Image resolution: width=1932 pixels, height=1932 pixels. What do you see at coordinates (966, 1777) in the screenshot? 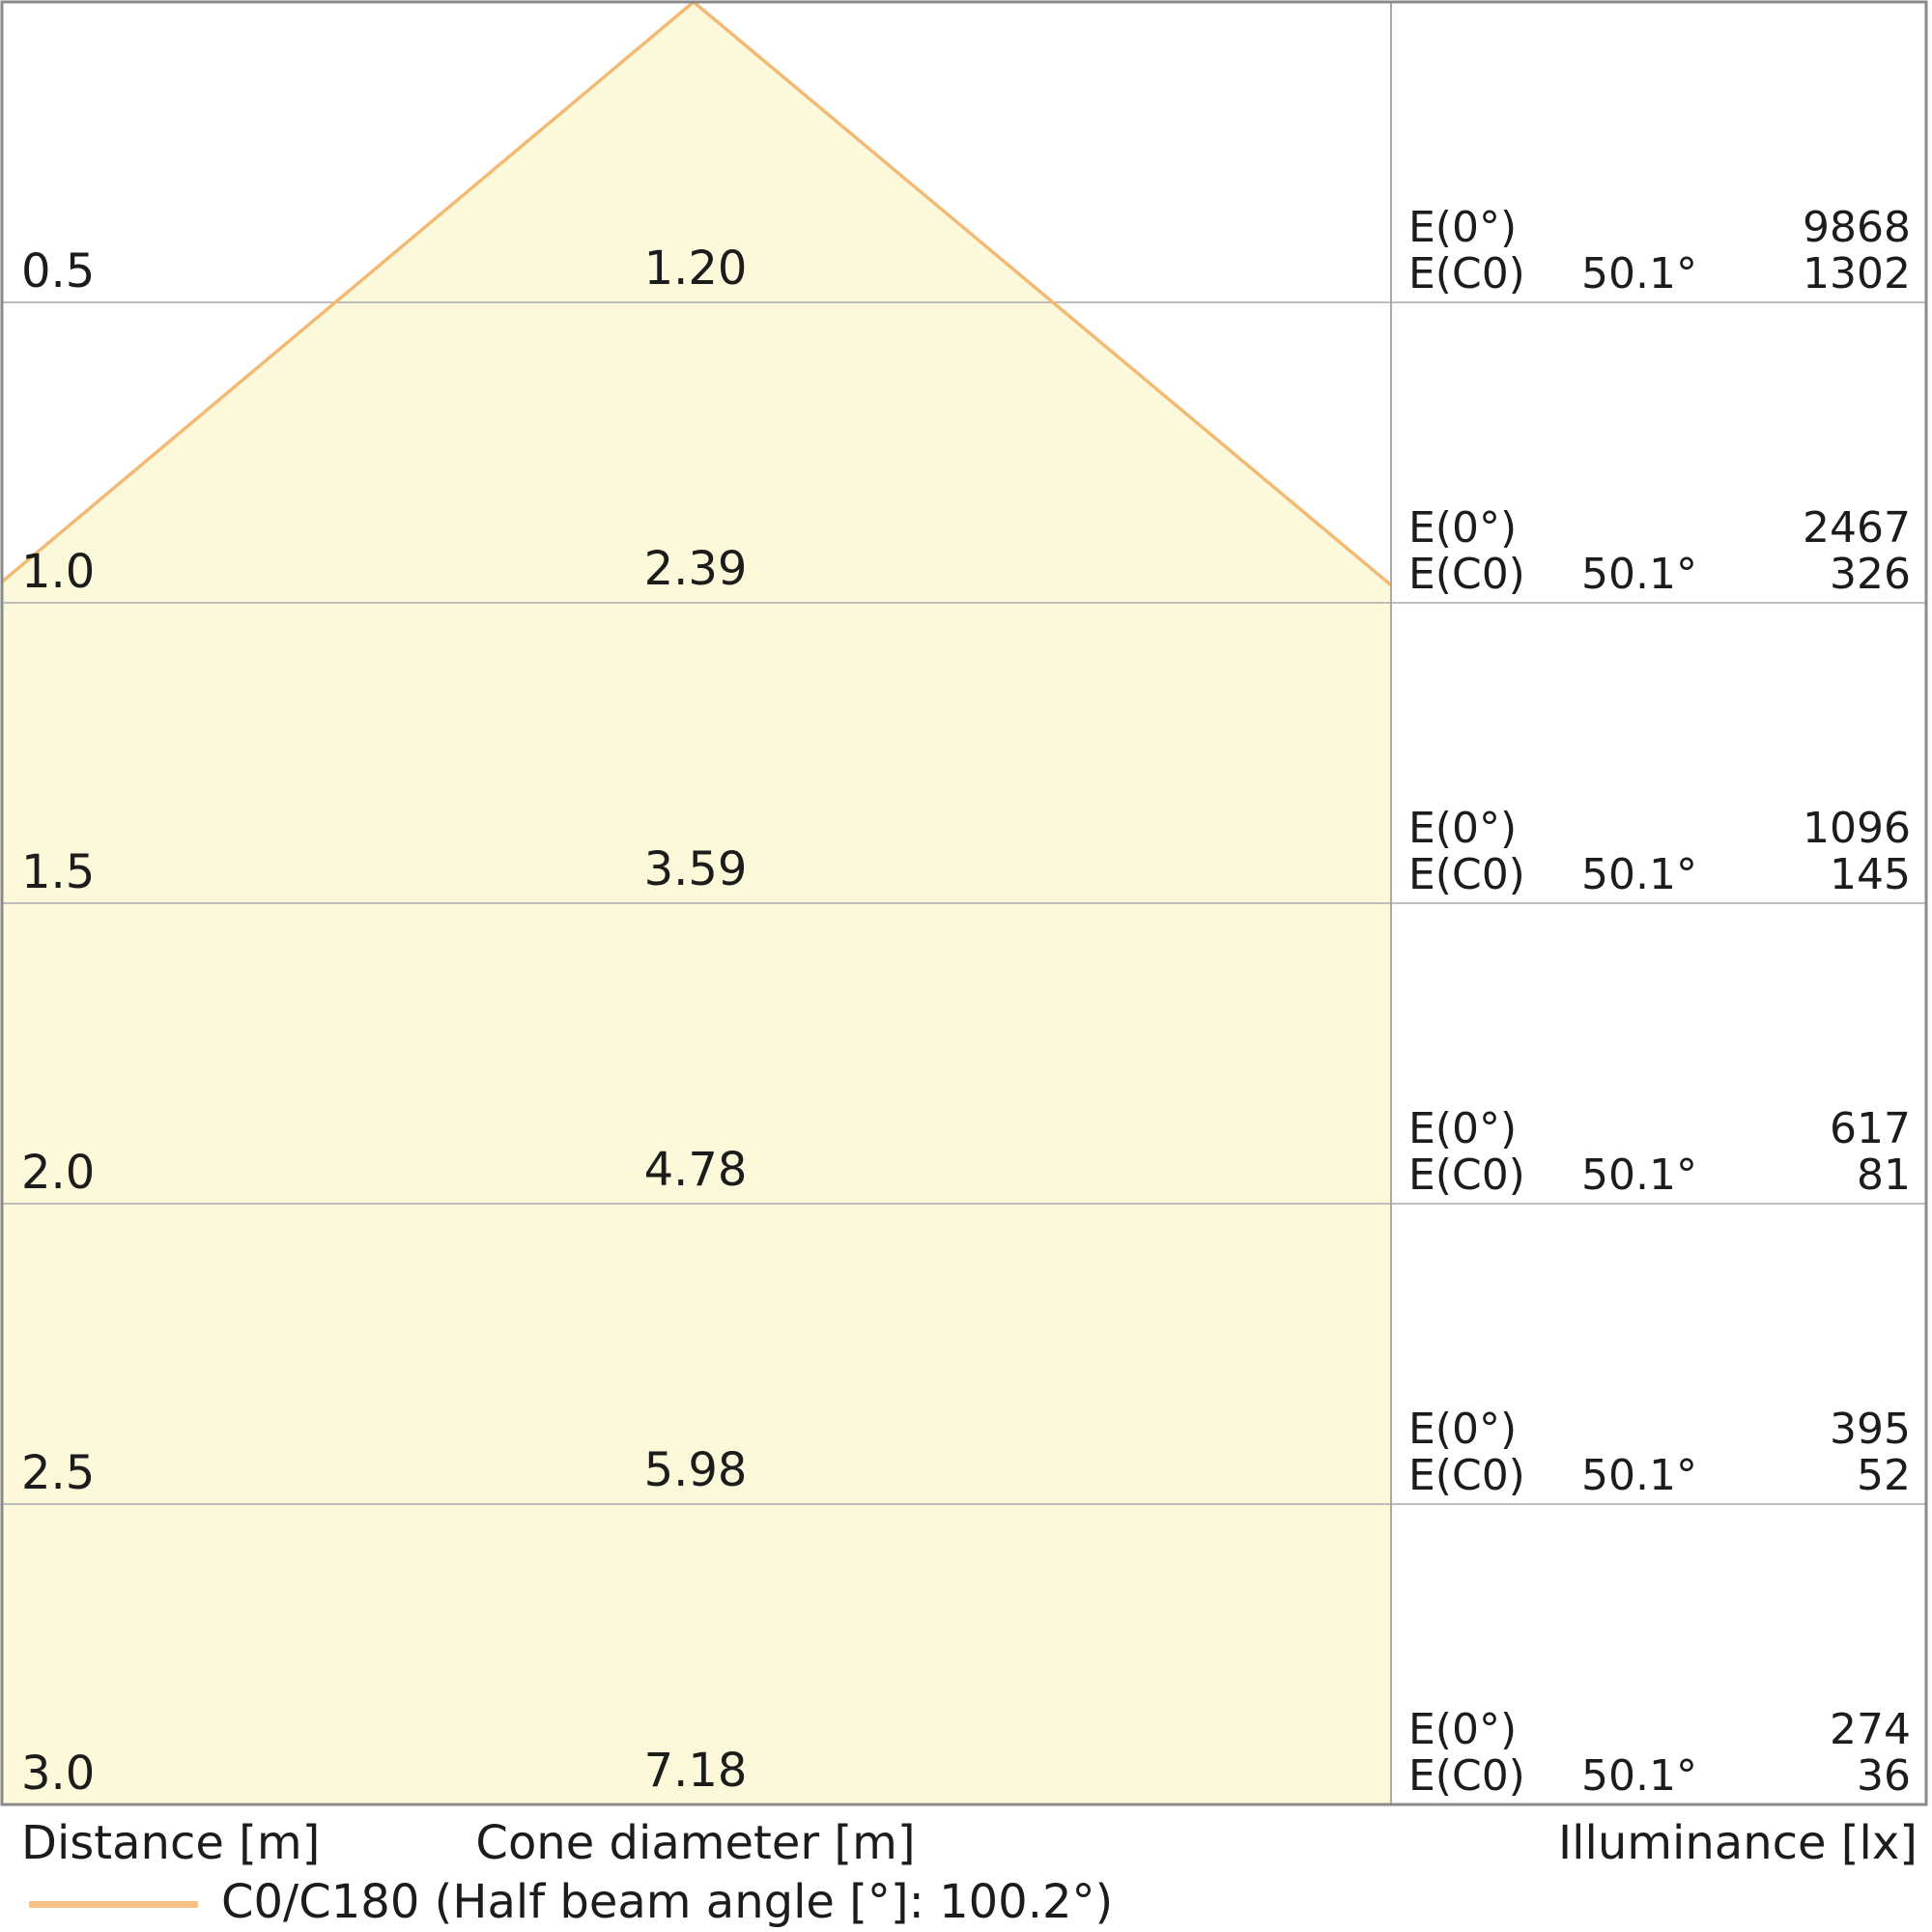
I see `ec0-line: E(C0) 50.1° 36` at bounding box center [966, 1777].